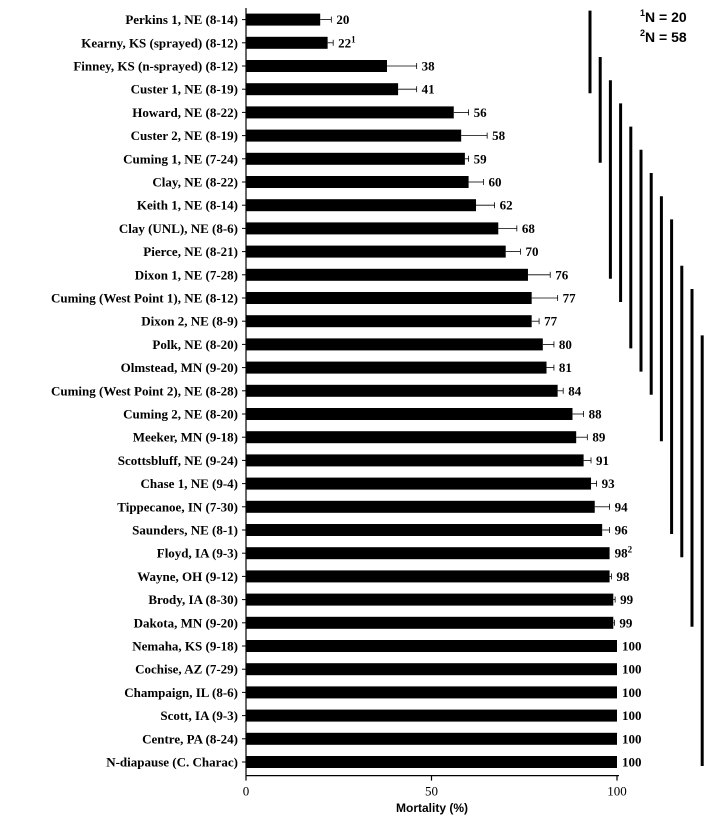  Describe the element at coordinates (186, 622) in the screenshot. I see `category-label: Dakota, MN (9-20)` at that location.